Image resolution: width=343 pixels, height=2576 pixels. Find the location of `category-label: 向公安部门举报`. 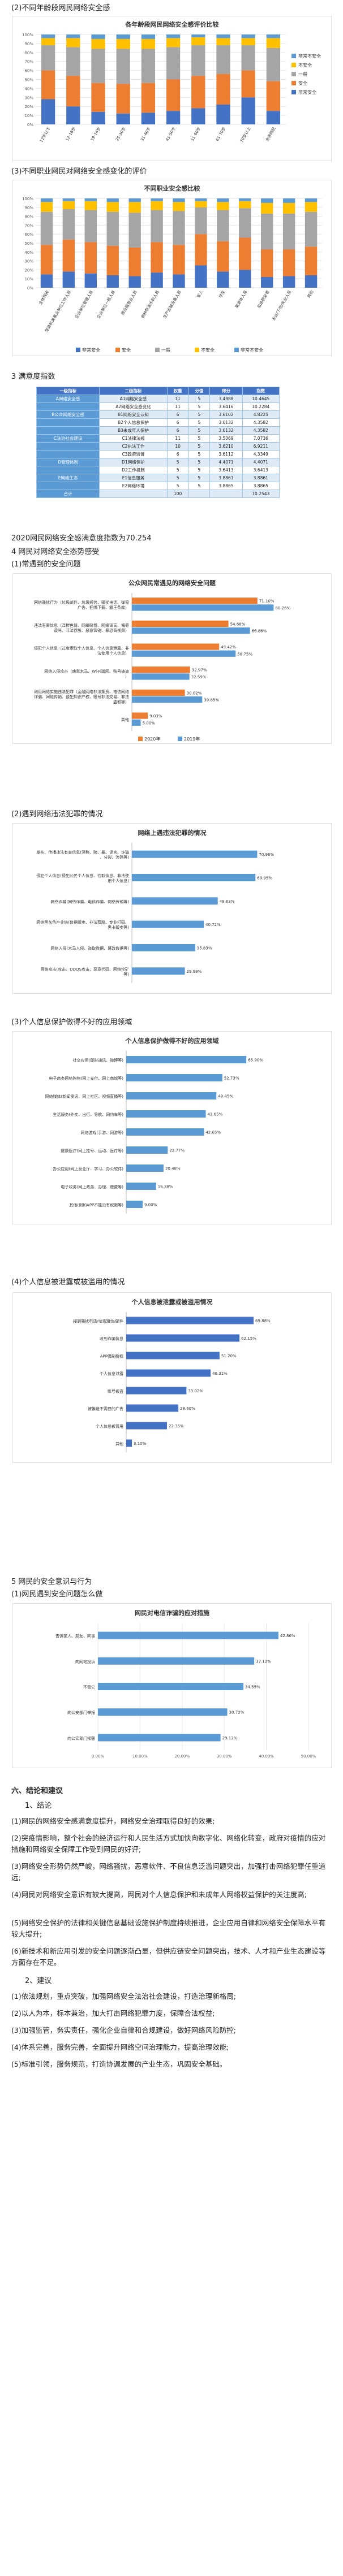

category-label: 向公安部门举报 is located at coordinates (81, 1712).